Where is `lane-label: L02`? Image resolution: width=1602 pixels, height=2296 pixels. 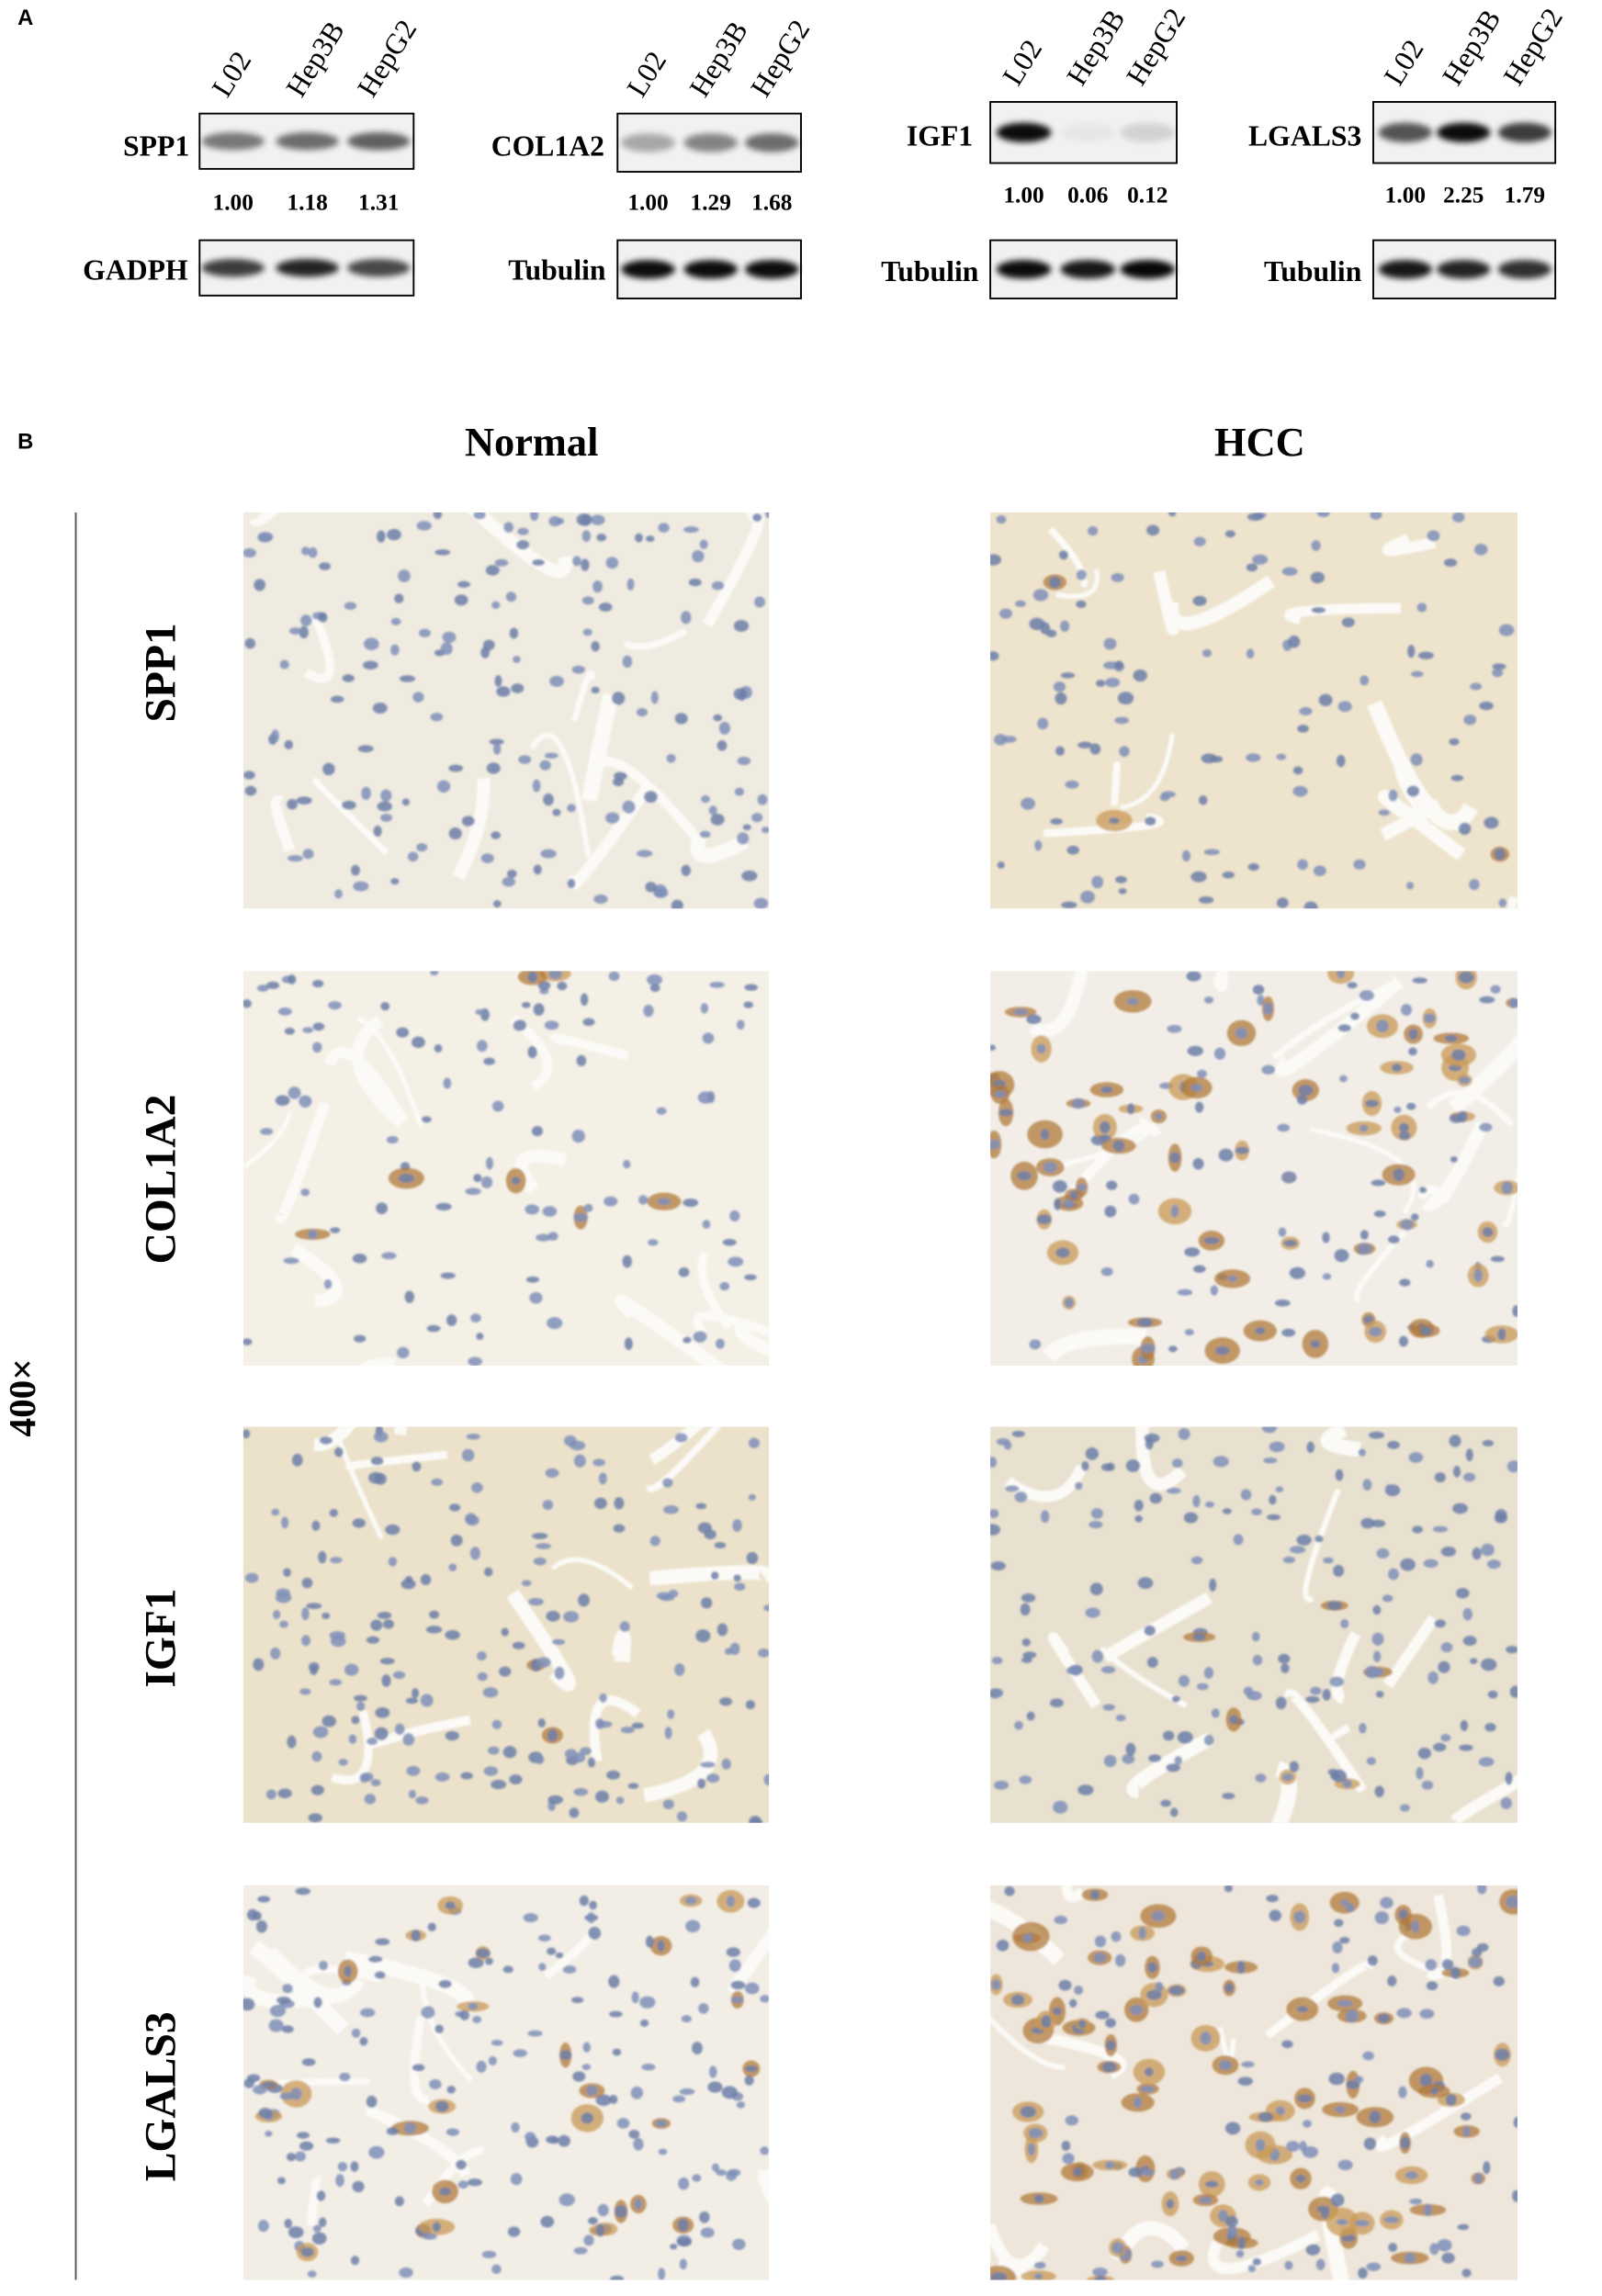
lane-label: L02 is located at coordinates (1022, 62).